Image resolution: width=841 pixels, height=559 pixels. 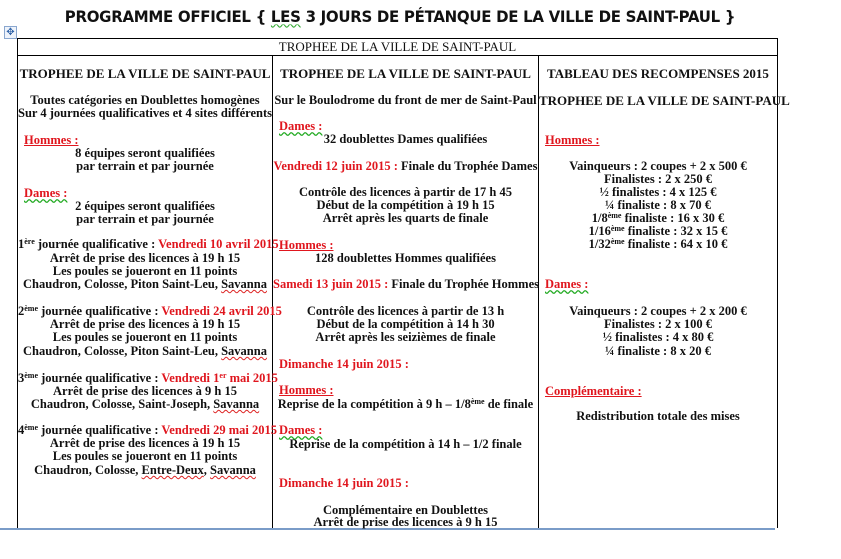 I want to click on text-line: Contrôle des licences à partir de 13 h, so click(x=405, y=311).